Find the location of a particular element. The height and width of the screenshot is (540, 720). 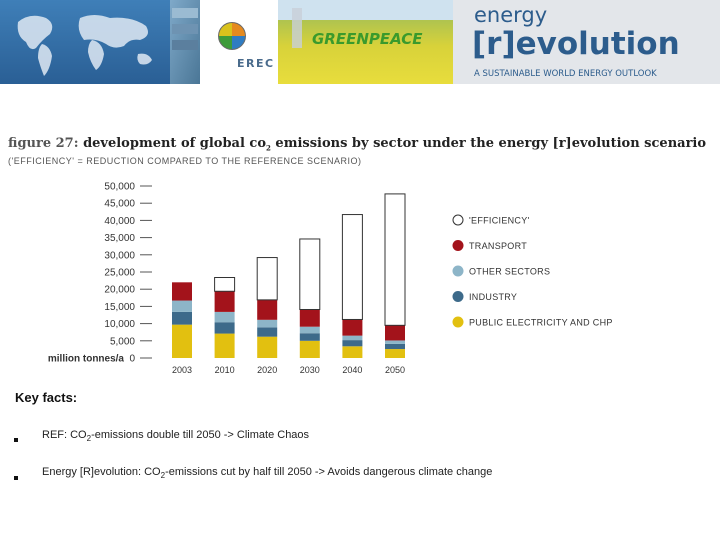

world-map-image is located at coordinates (85, 42).